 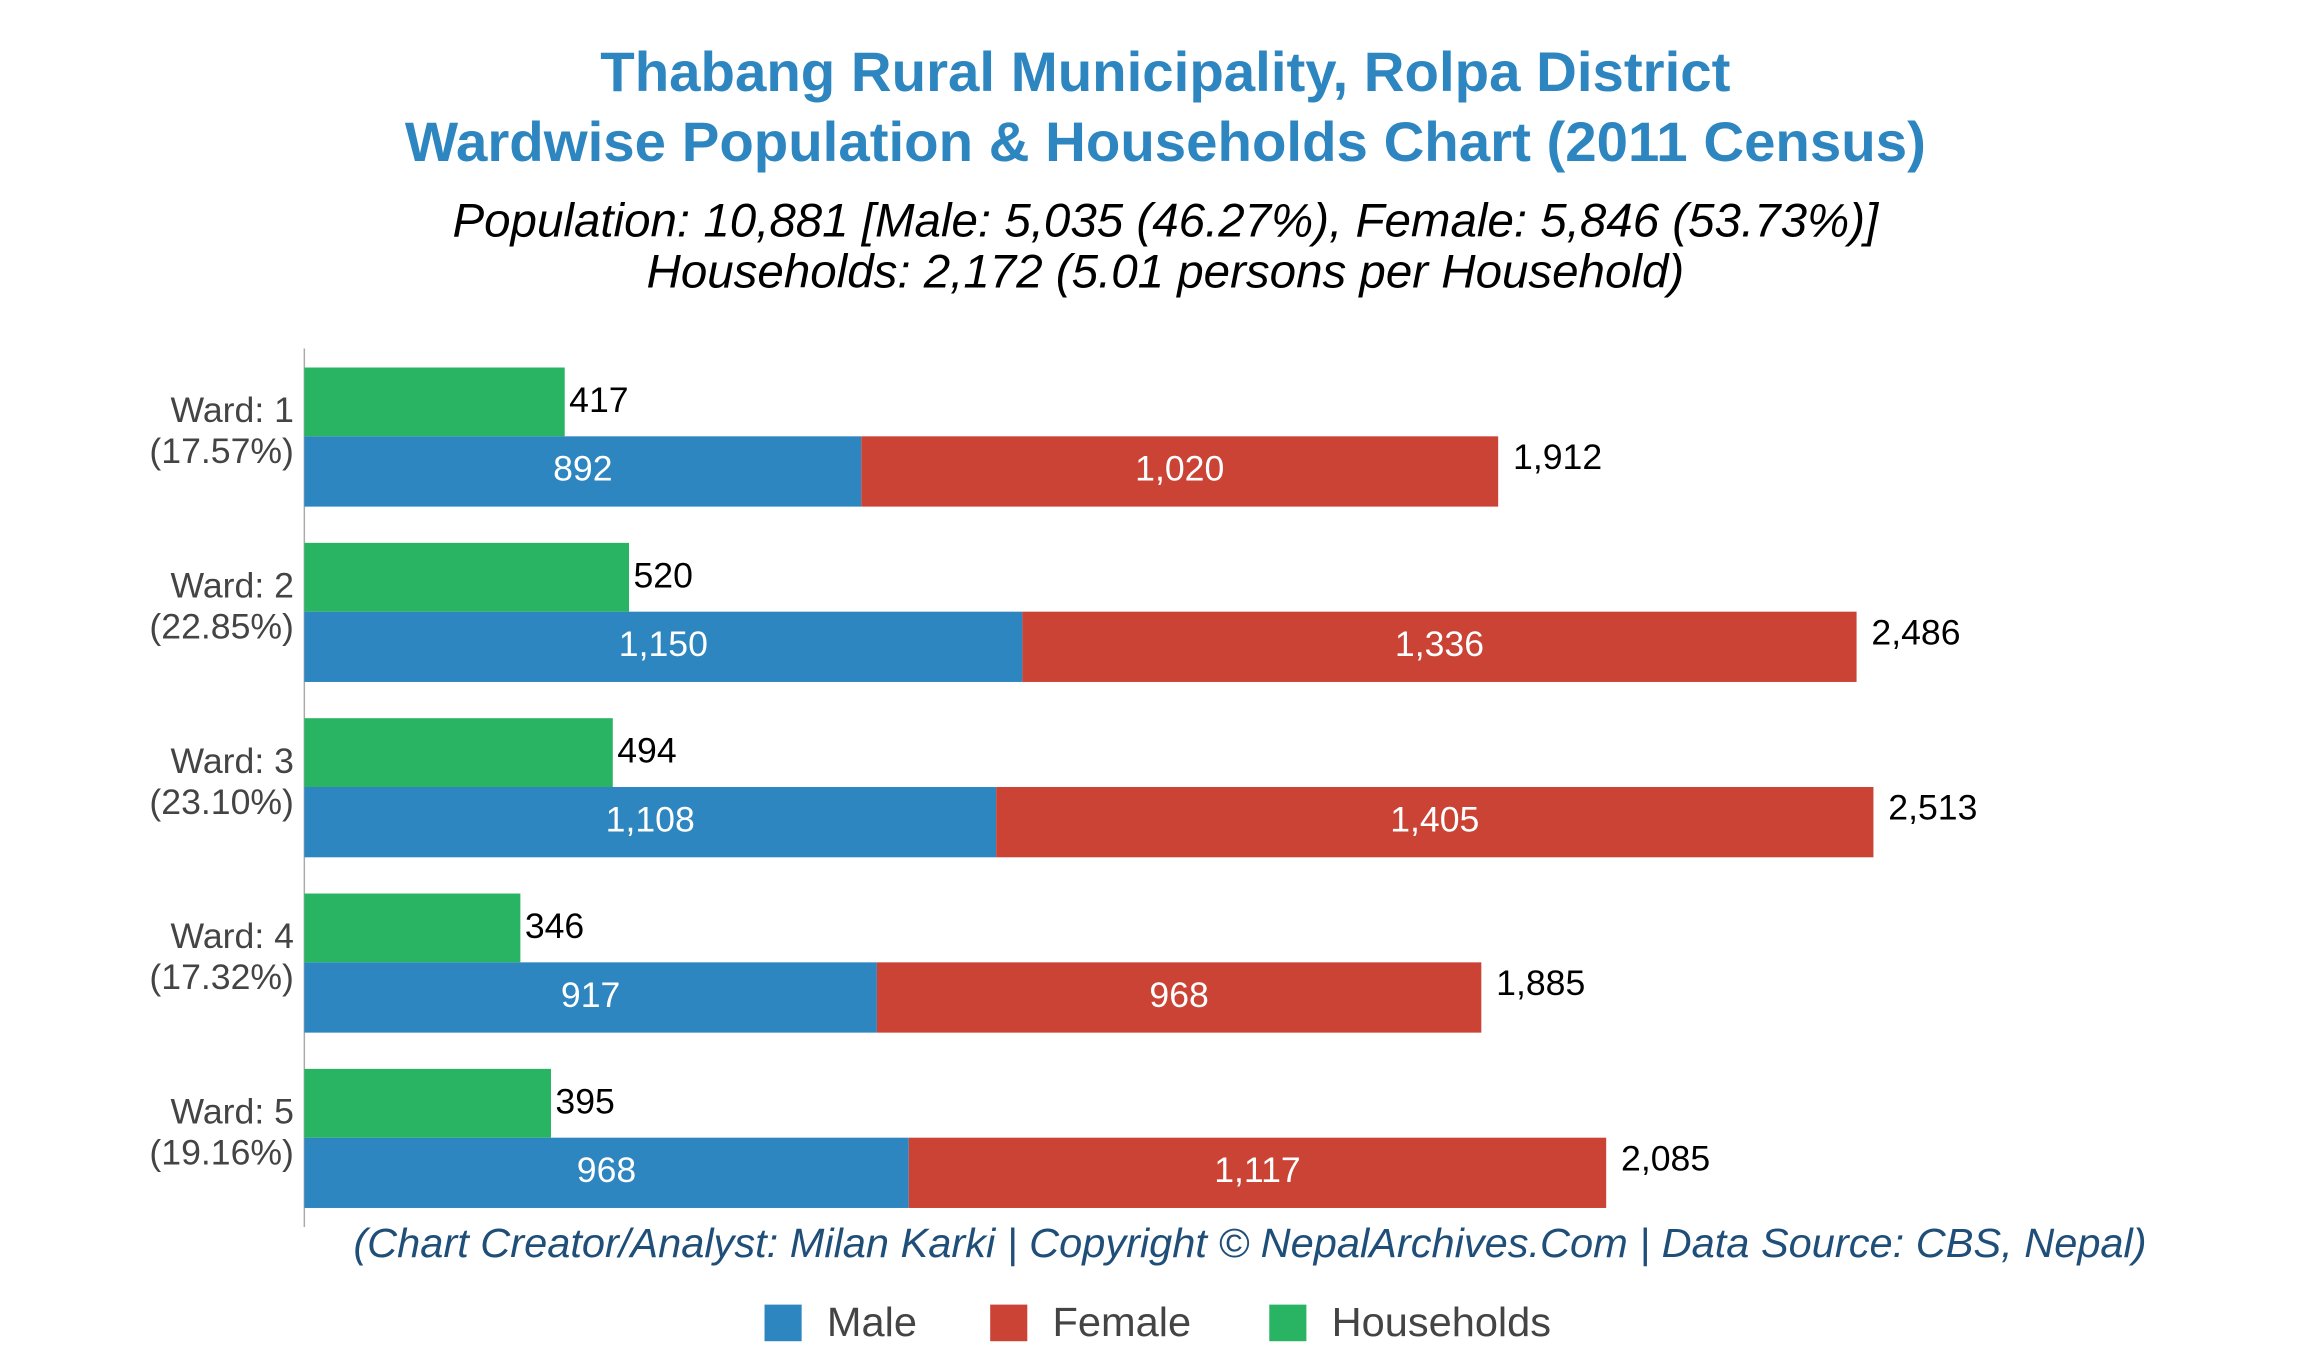 I want to click on data-label: 1,405, so click(x=1434, y=820).